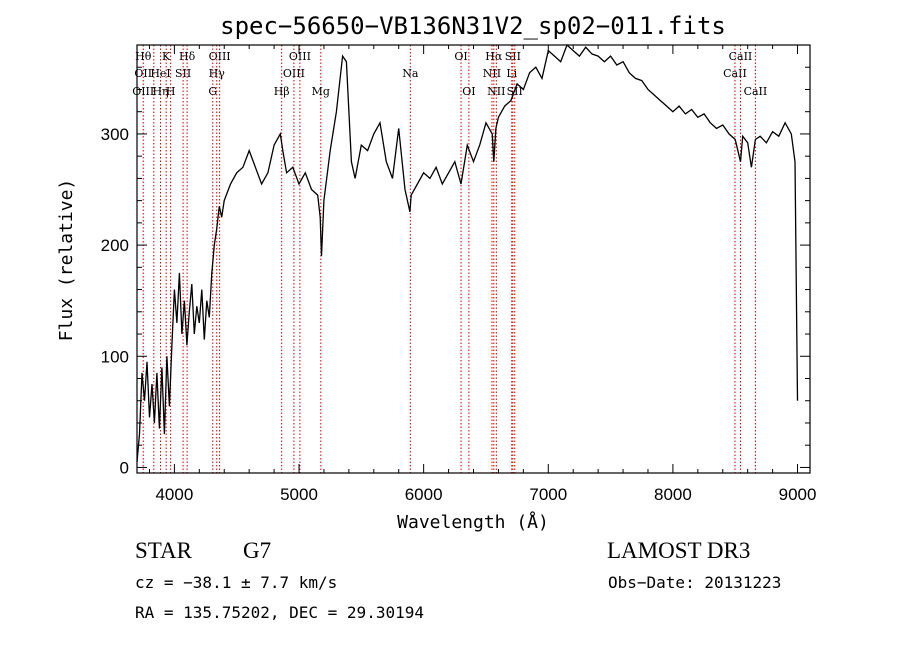 The width and height of the screenshot is (900, 649). Describe the element at coordinates (279, 612) in the screenshot. I see `coordinates: RA = 135.75202, DEC = 29.30194` at that location.